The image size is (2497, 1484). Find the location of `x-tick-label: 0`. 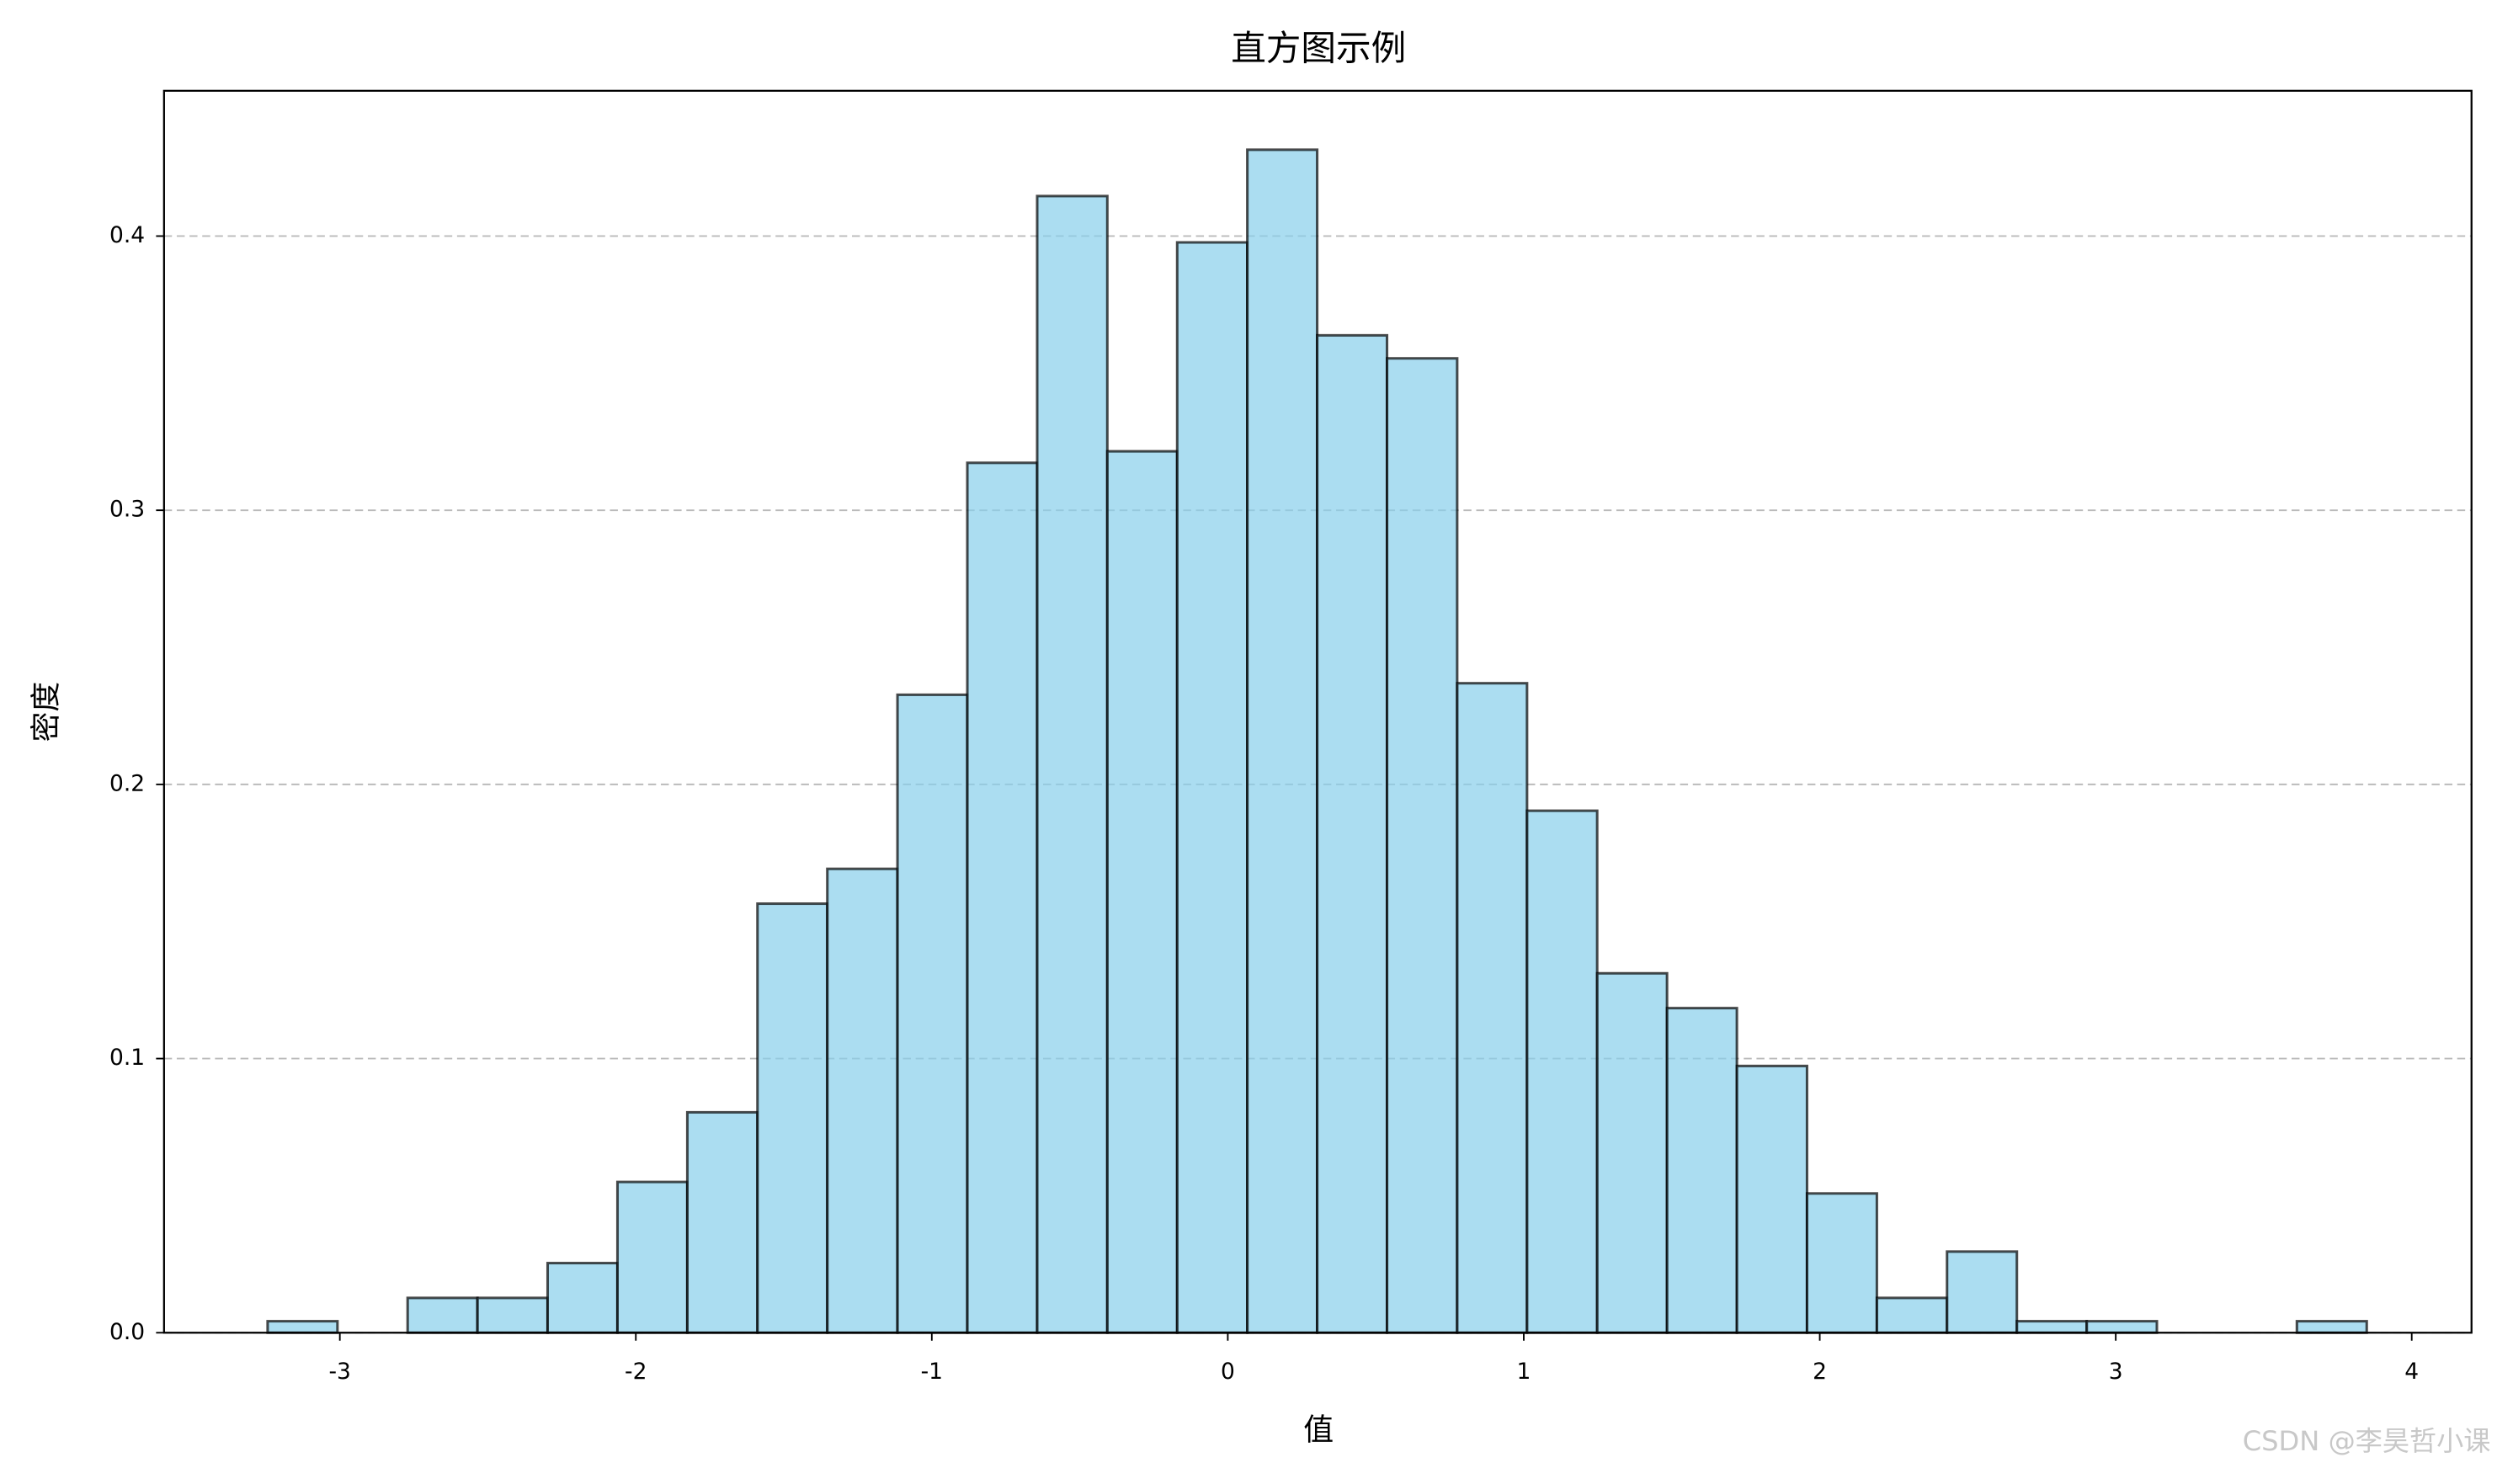

x-tick-label: 0 is located at coordinates (1228, 1372).